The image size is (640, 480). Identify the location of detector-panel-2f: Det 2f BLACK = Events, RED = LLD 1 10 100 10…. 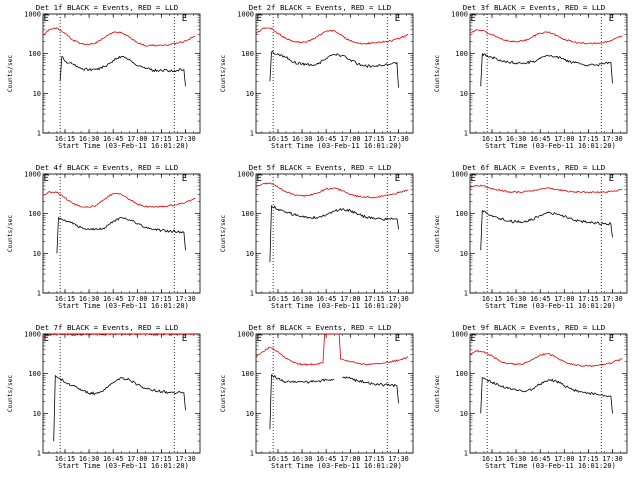
(319, 80).